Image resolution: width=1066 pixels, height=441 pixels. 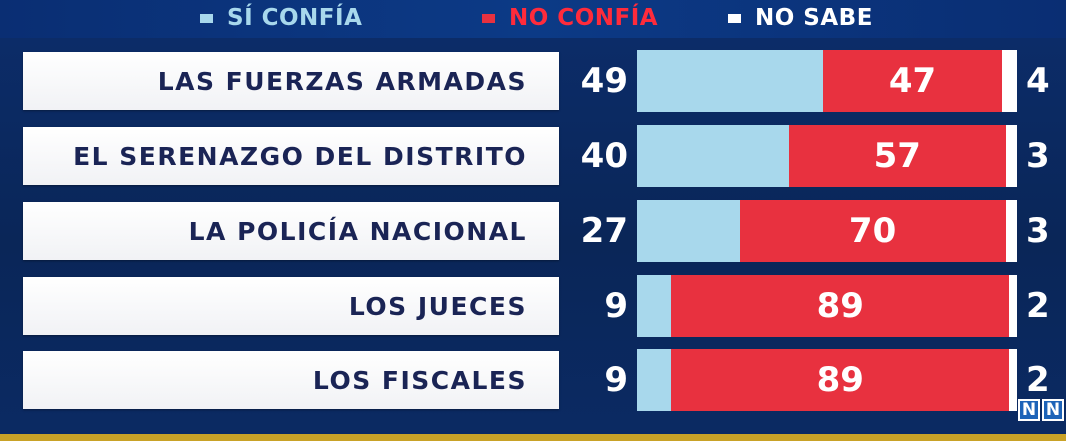 What do you see at coordinates (437, 306) in the screenshot?
I see `category-label: LOS JUECES` at bounding box center [437, 306].